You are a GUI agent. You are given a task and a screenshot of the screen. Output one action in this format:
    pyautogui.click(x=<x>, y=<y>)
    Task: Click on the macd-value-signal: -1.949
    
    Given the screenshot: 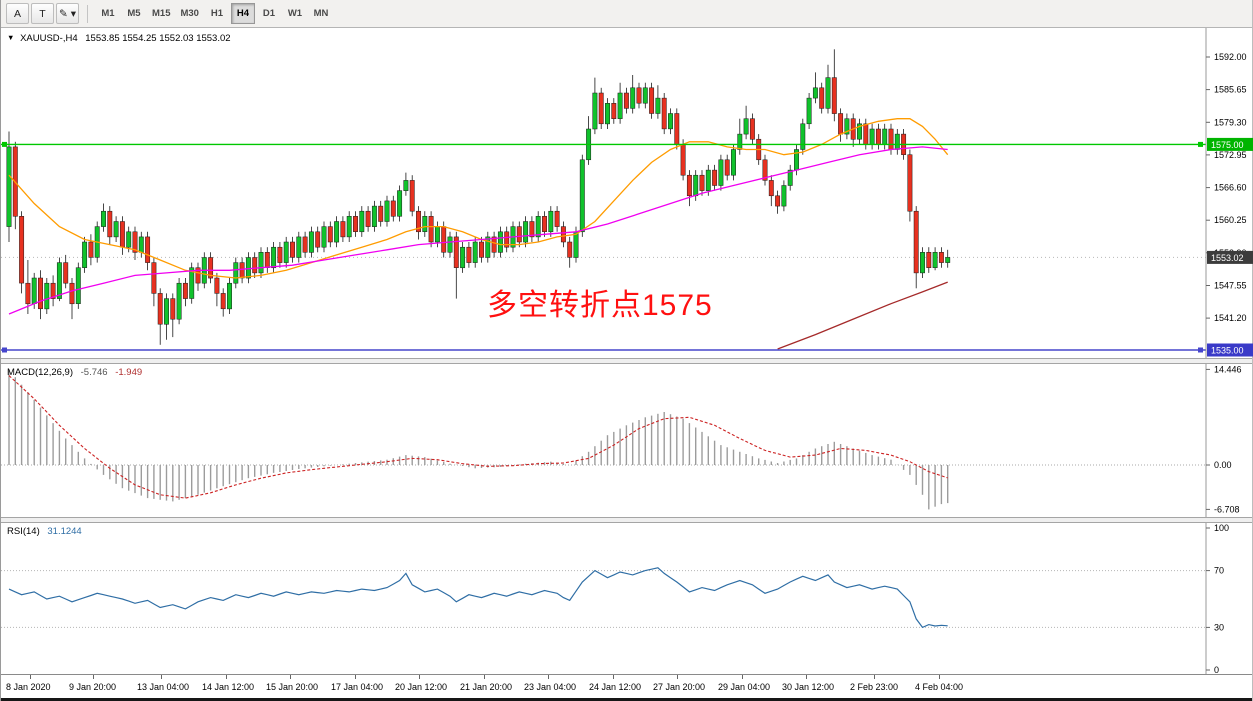 What is the action you would take?
    pyautogui.click(x=129, y=372)
    